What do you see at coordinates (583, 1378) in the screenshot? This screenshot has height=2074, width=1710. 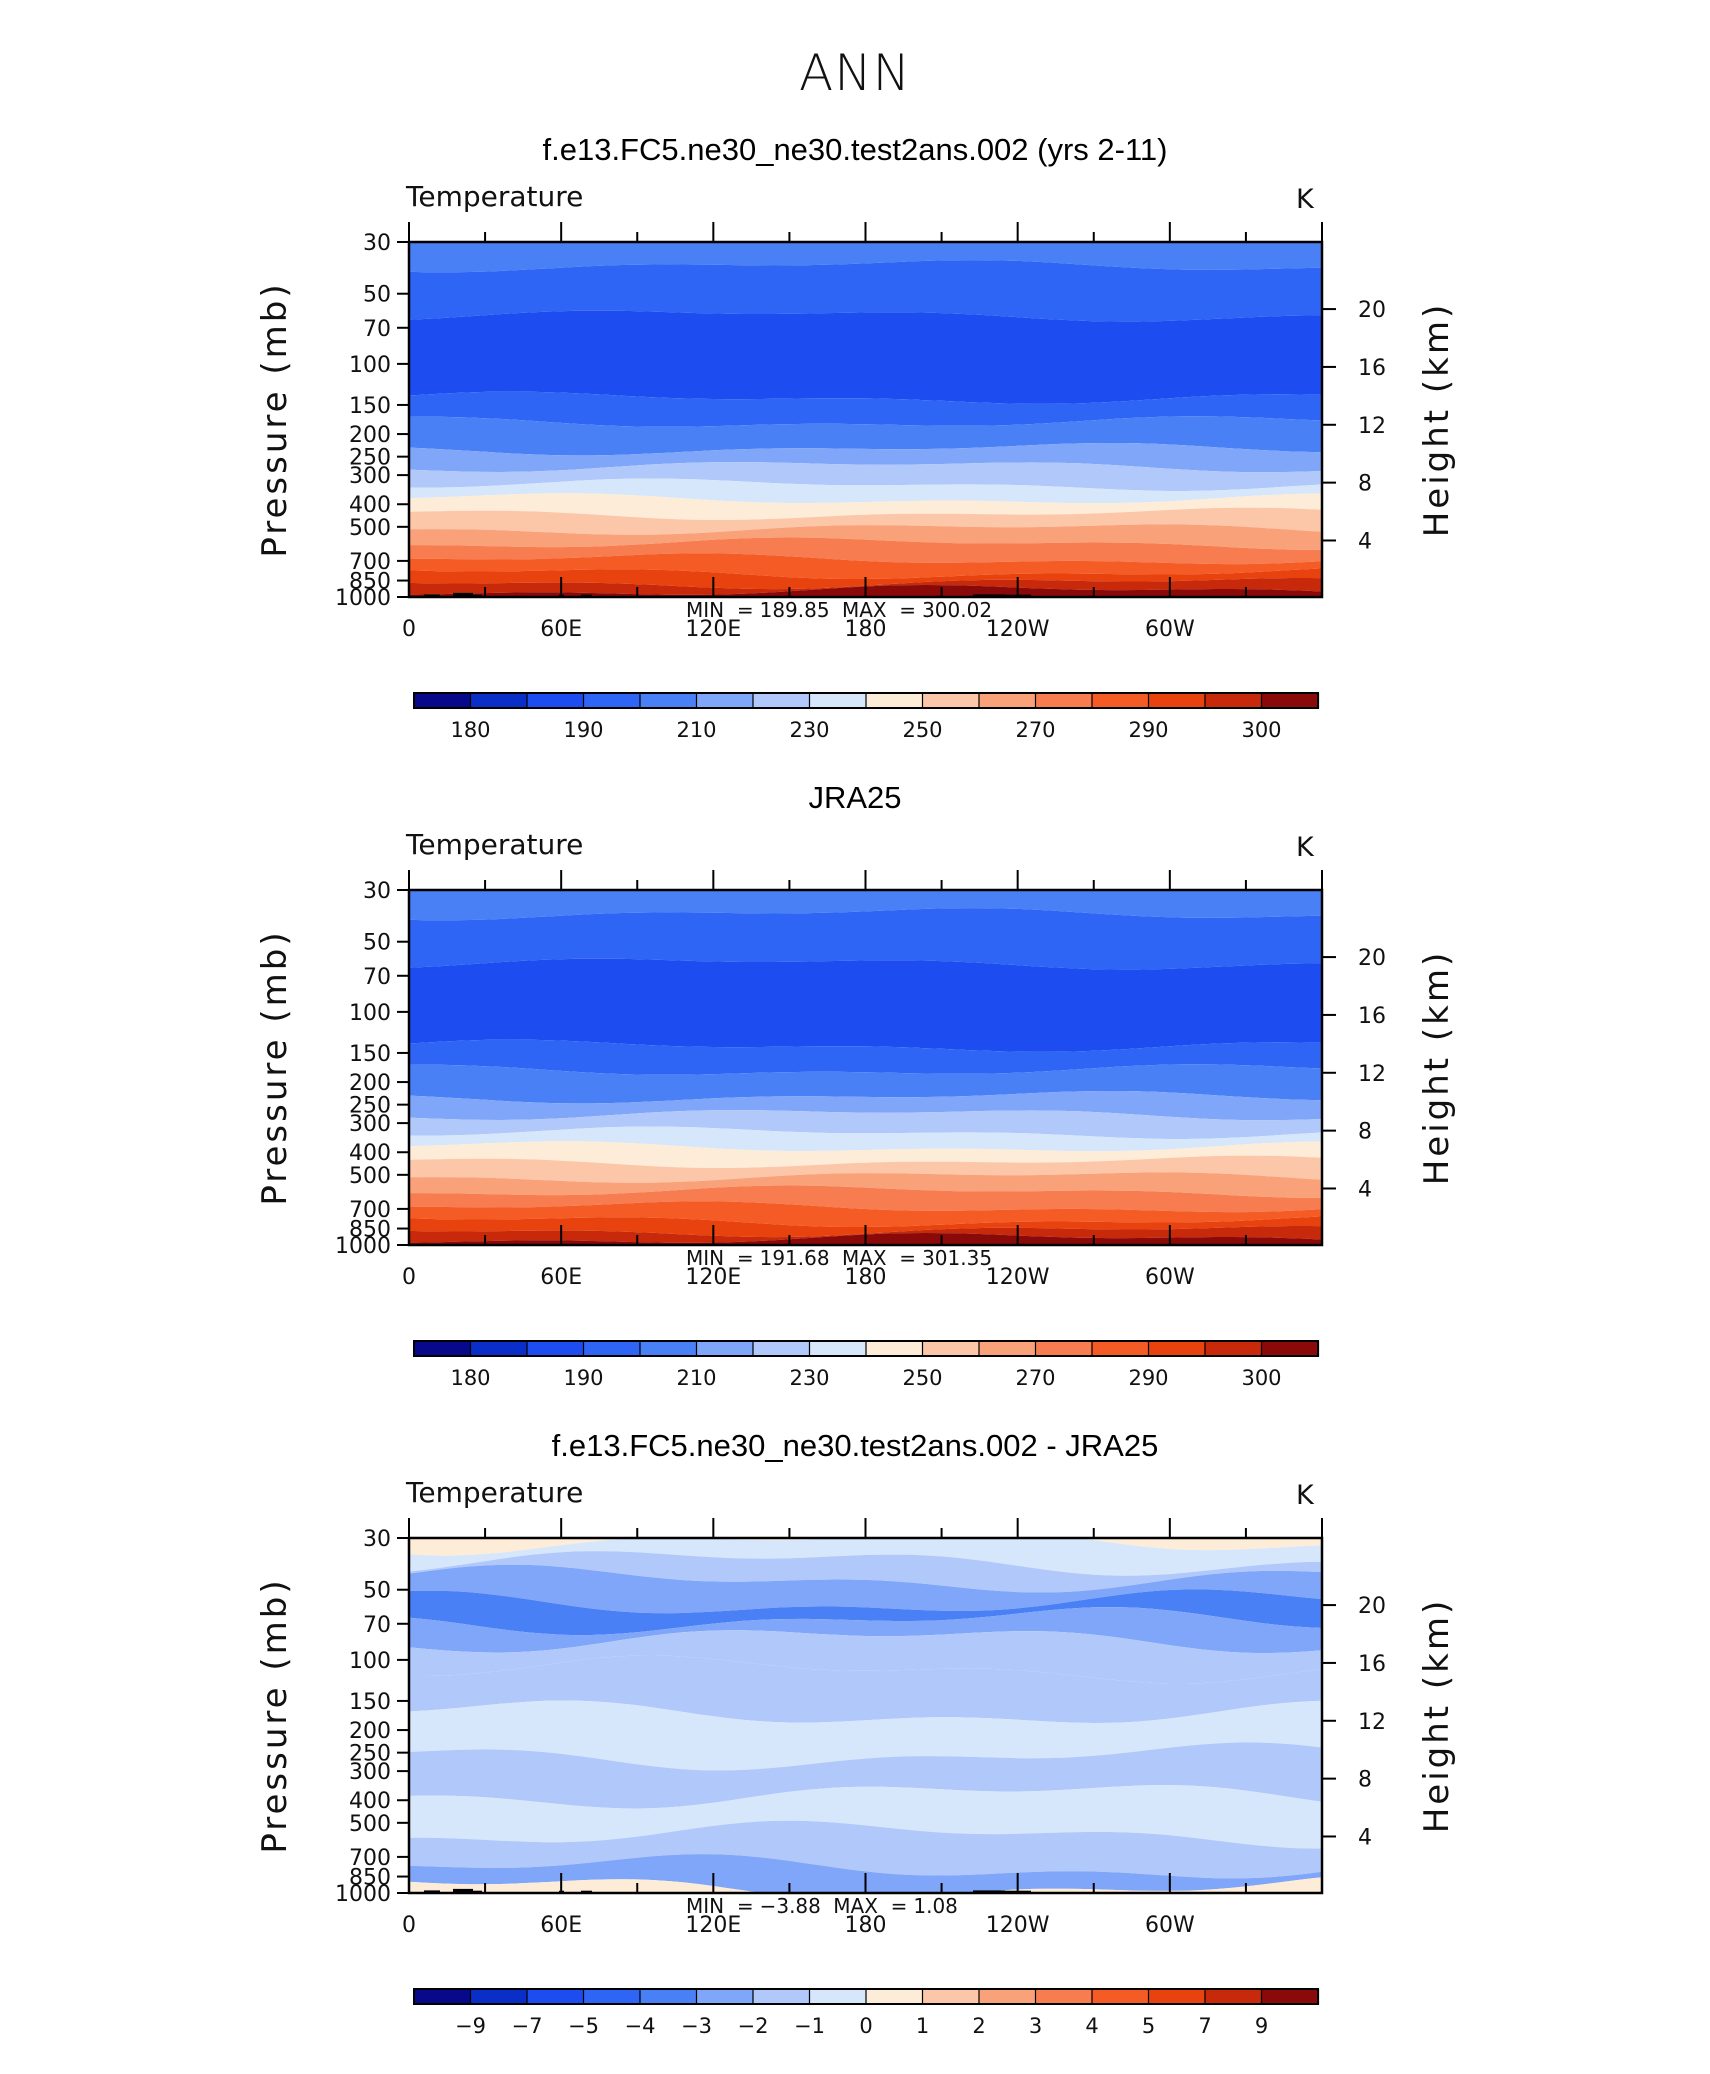 I see `colorbar-label: 190` at bounding box center [583, 1378].